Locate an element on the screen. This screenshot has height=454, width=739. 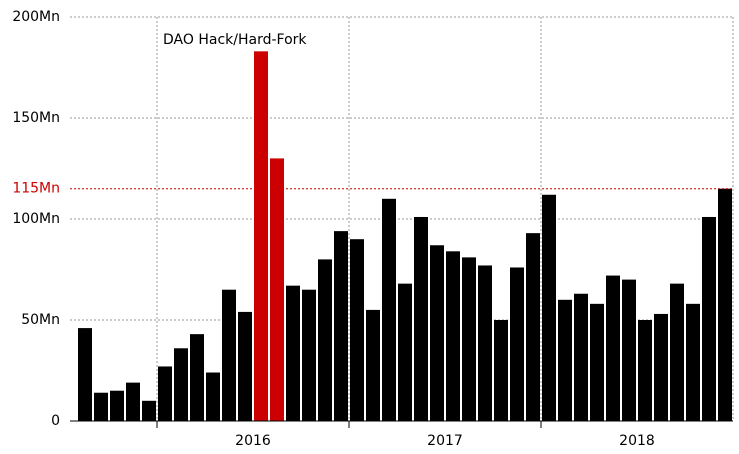
annotation: DAO Hack/Hard-Fork is located at coordinates (235, 40).